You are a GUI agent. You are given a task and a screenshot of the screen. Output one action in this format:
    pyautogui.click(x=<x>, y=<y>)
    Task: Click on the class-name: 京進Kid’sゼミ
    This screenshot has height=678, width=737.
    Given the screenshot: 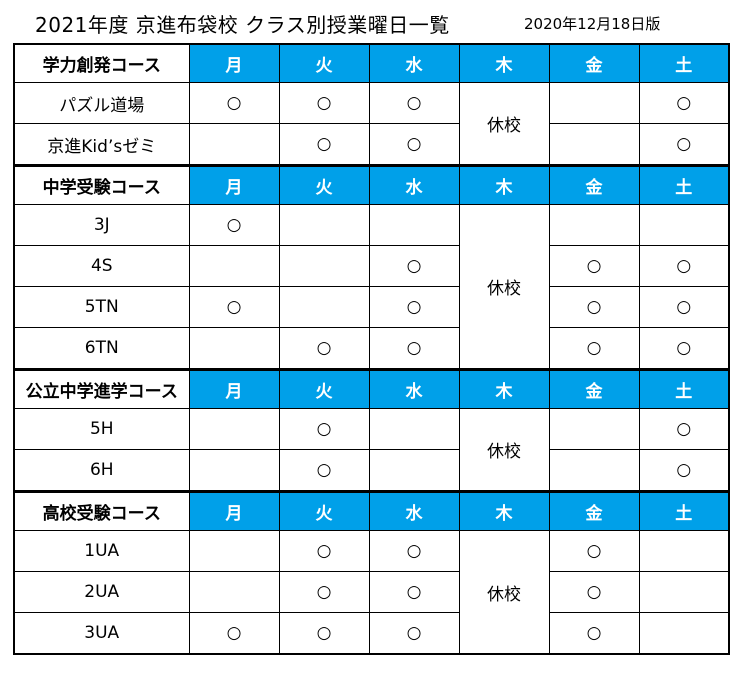 What is the action you would take?
    pyautogui.click(x=101, y=144)
    